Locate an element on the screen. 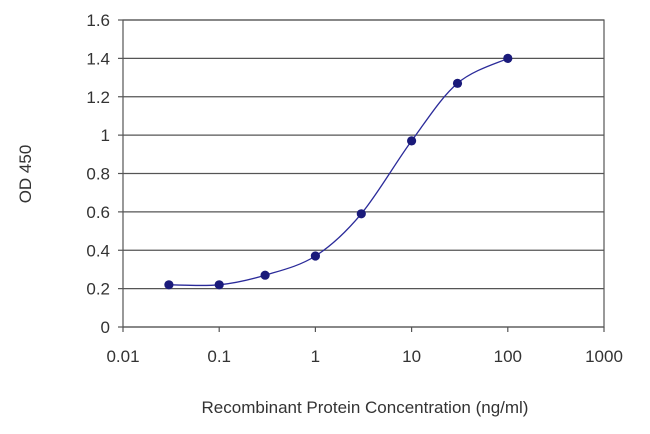  x-tick-label: 0.01 is located at coordinates (122, 356).